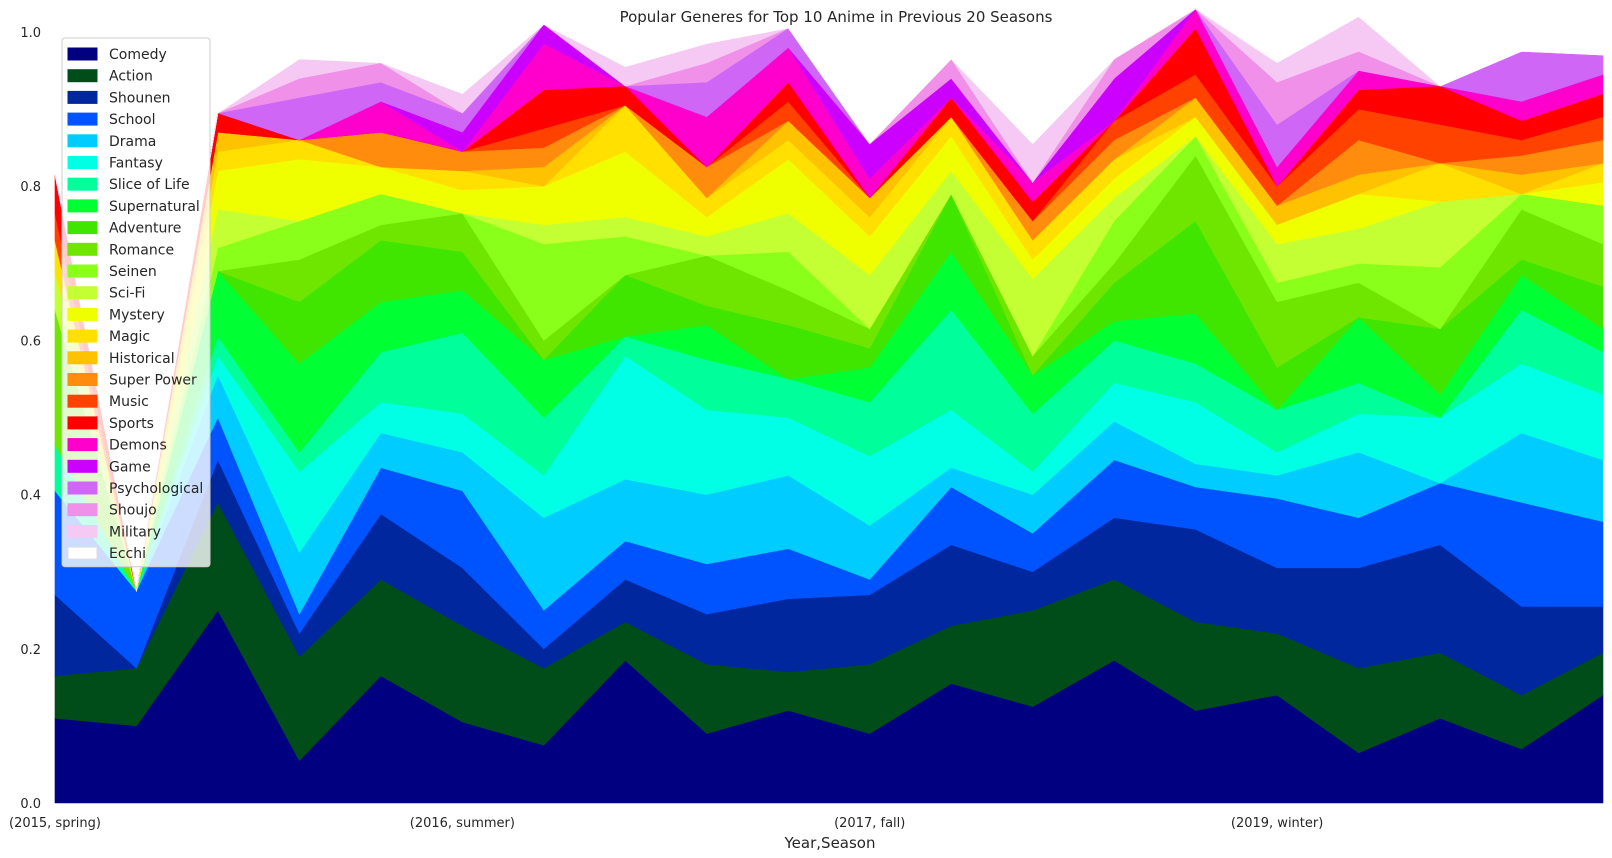 The width and height of the screenshot is (1612, 858). Describe the element at coordinates (149, 185) in the screenshot. I see `legend-label: Slice of Life` at that location.